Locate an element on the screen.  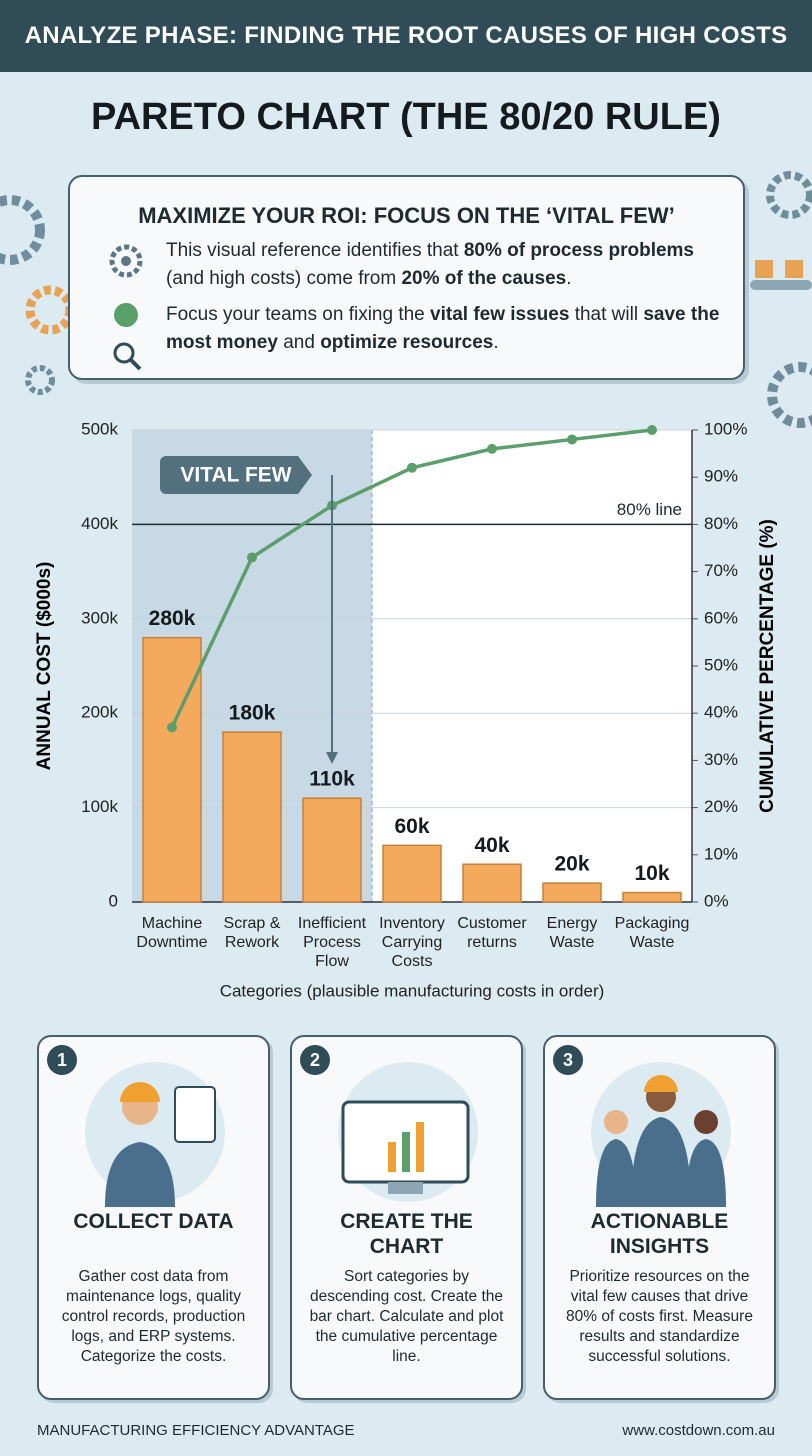
y2-tick-label: 10% is located at coordinates (721, 853).